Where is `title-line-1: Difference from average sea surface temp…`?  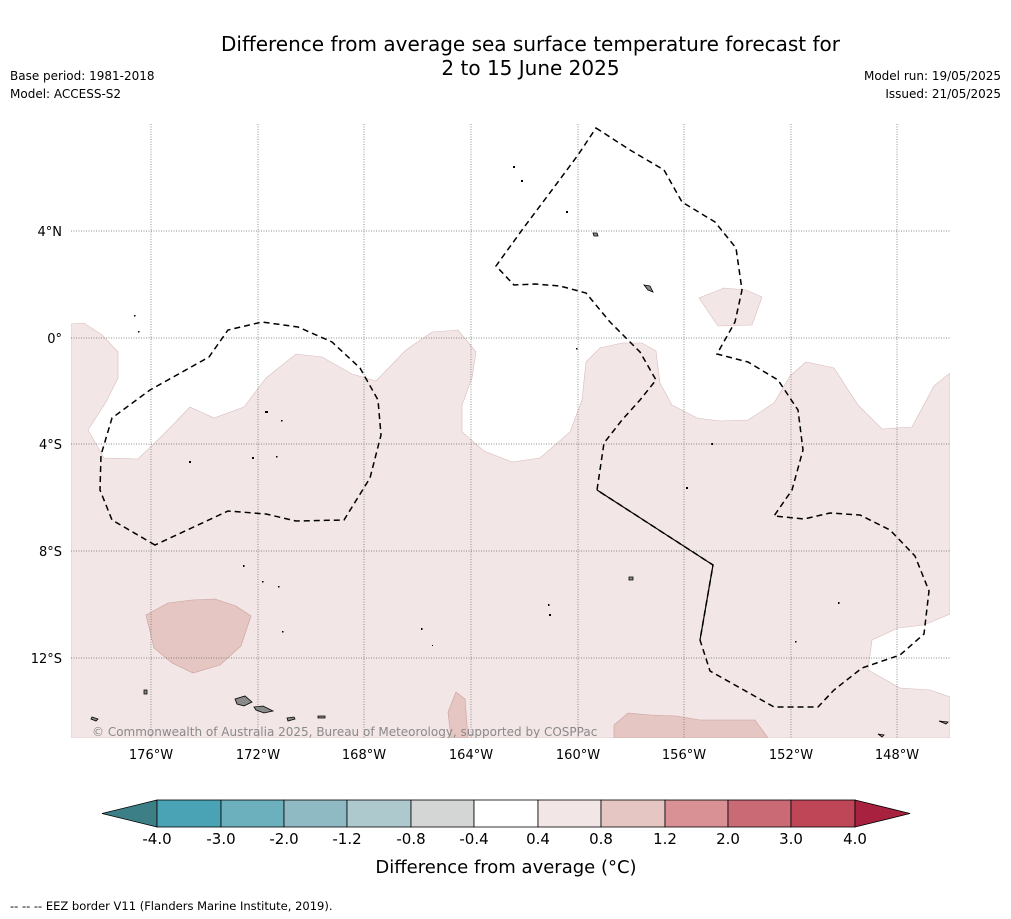
title-line-1: Difference from average sea surface temp… is located at coordinates (530, 44).